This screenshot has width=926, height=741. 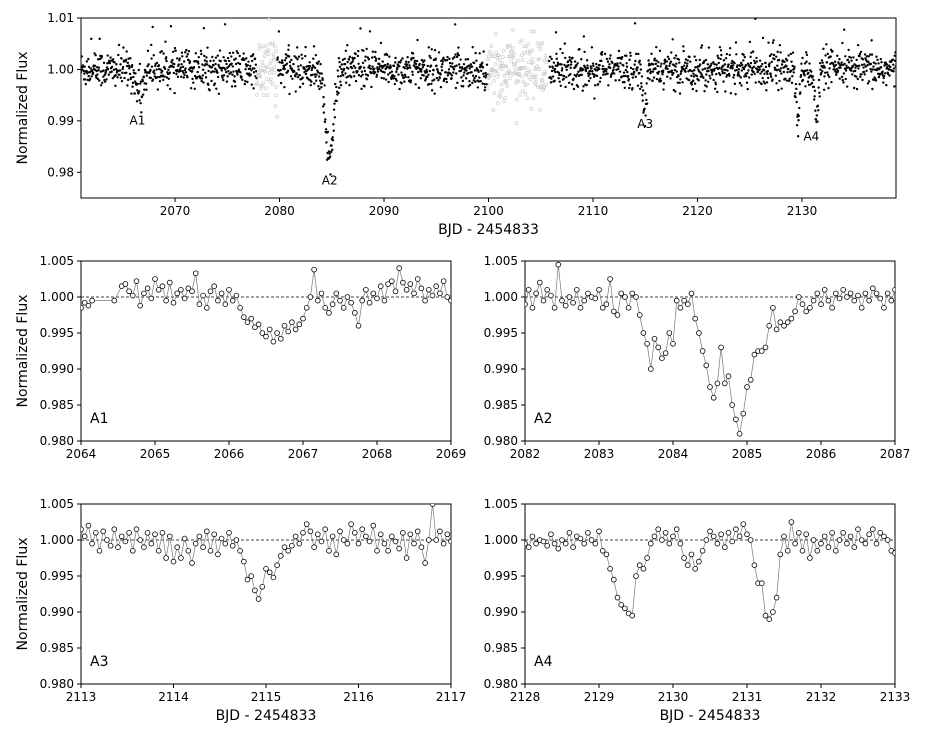 I want to click on dip-annotation: A3, so click(x=645, y=124).